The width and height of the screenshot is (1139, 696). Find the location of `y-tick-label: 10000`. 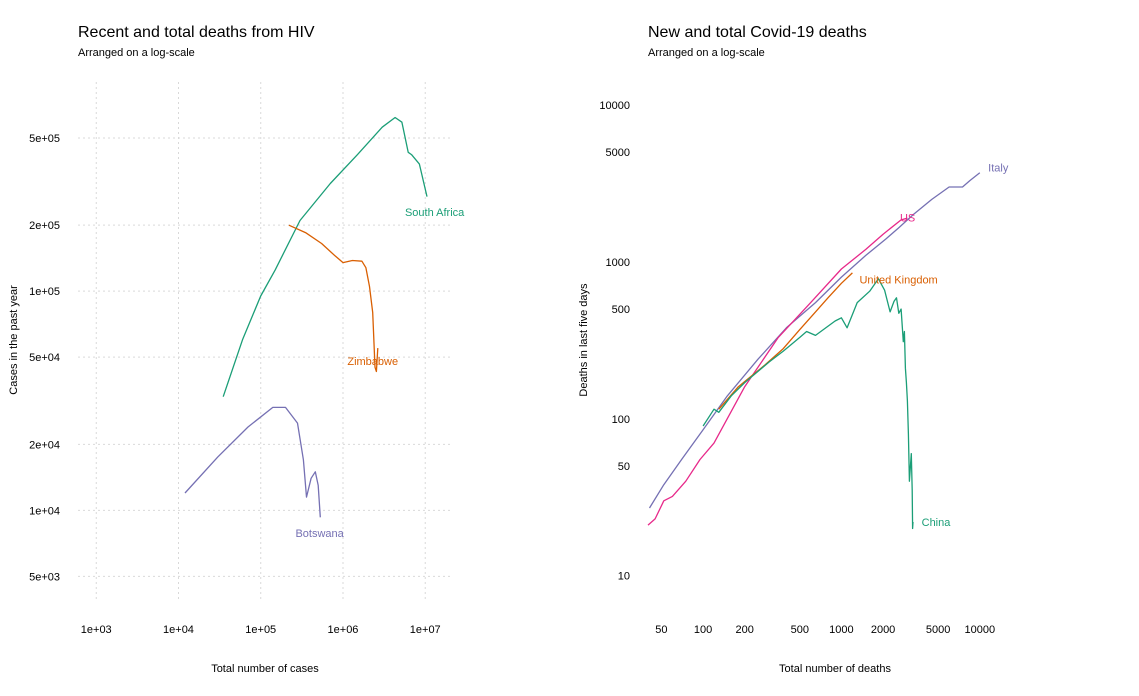

y-tick-label: 10000 is located at coordinates (614, 106).